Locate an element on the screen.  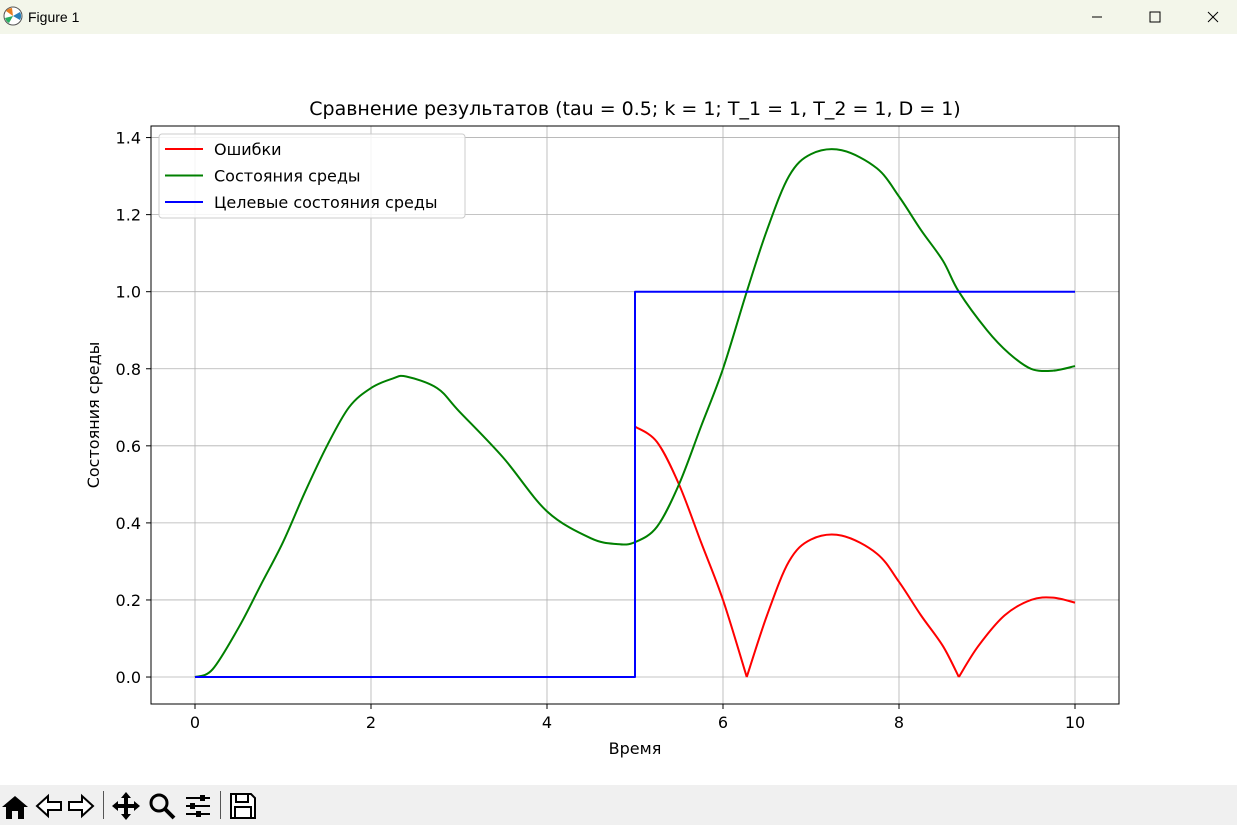
navigation-toolbar is located at coordinates (618, 805).